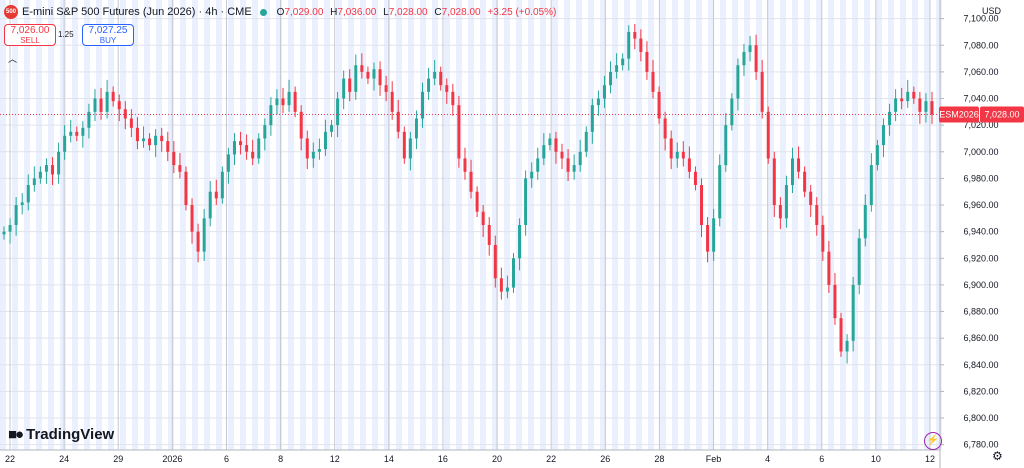  Describe the element at coordinates (470, 456) in the screenshot. I see `time-axis: 22 24 29 2026 6 8 12 14 16 20 22 26 28 Feb 4 6 10 12` at that location.